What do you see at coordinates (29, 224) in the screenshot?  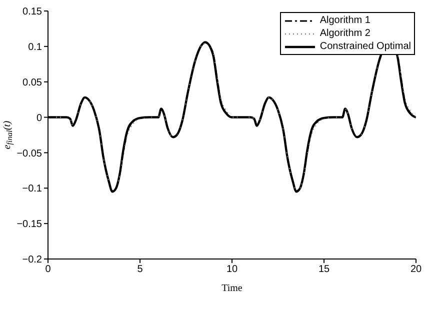 I see `y-tick-label: −0.15` at bounding box center [29, 224].